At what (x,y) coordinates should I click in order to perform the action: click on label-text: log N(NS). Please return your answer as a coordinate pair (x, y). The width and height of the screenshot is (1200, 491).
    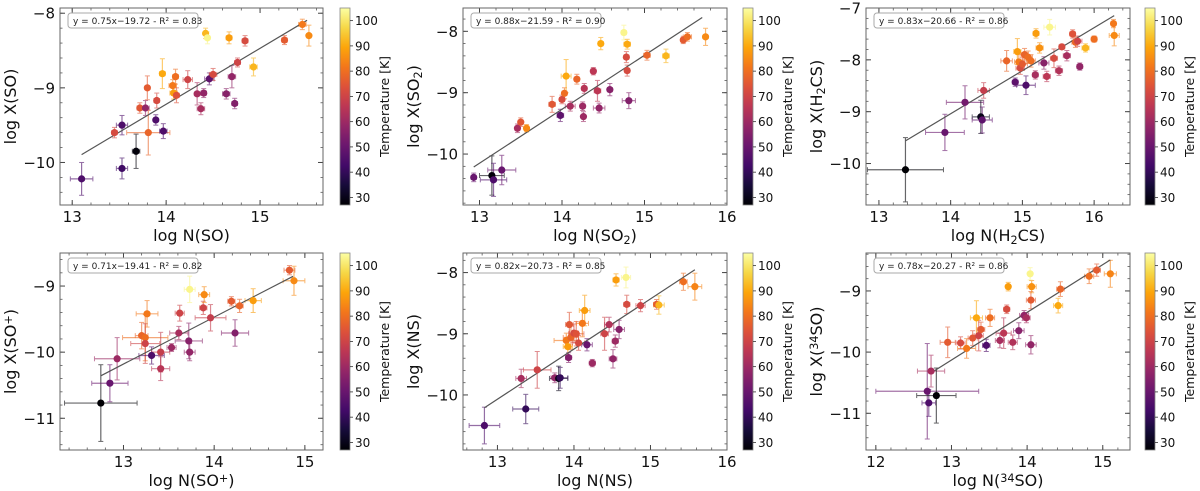
    Looking at the image, I should click on (595, 480).